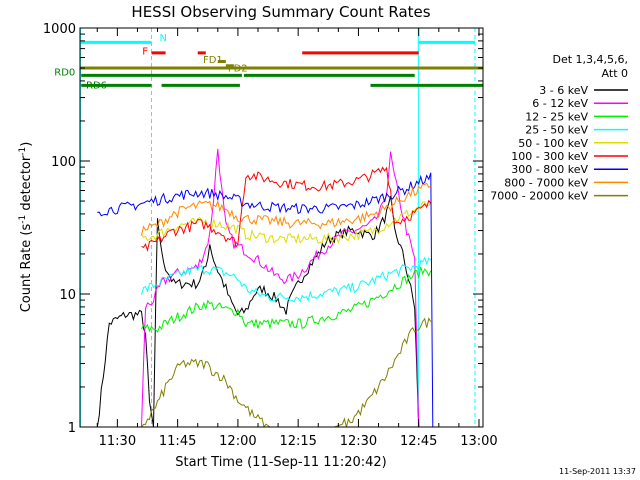 This screenshot has width=640, height=480. What do you see at coordinates (177, 441) in the screenshot?
I see `x-tick-label-1: 11:45` at bounding box center [177, 441].